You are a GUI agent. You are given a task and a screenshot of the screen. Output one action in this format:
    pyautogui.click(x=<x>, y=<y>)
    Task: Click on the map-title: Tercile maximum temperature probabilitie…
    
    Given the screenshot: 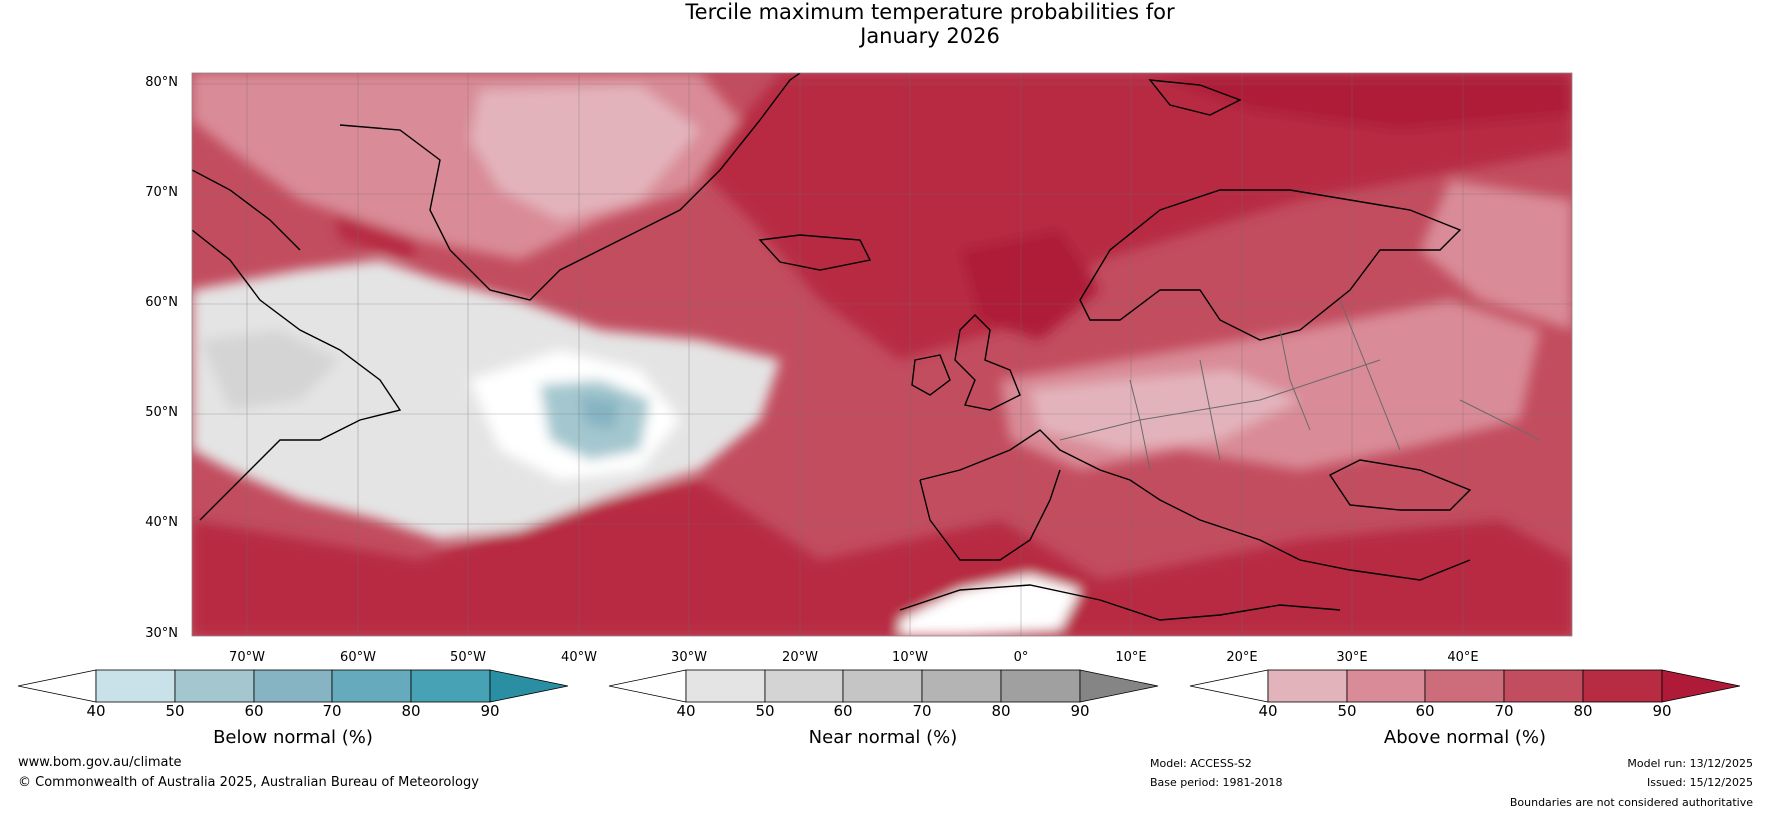 What is the action you would take?
    pyautogui.click(x=885, y=24)
    